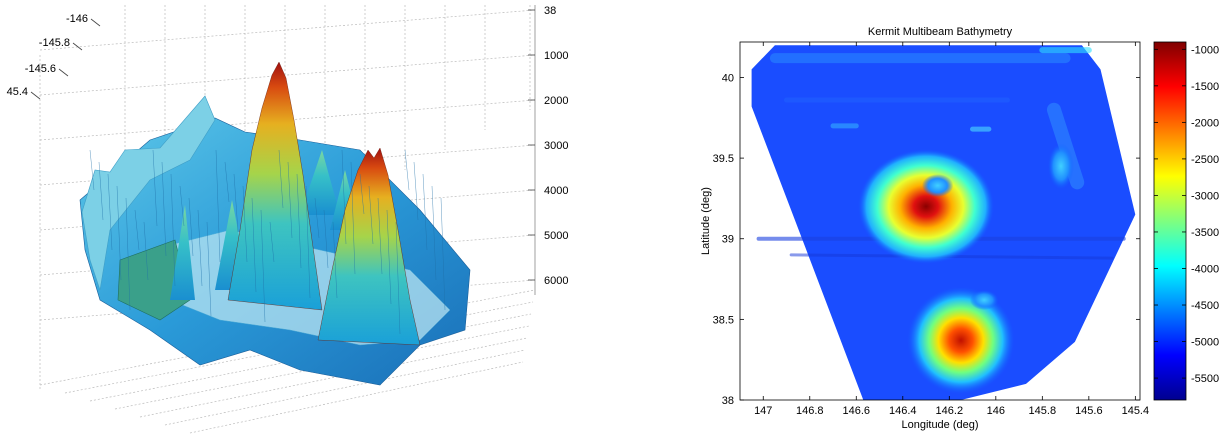 The image size is (1220, 445). Describe the element at coordinates (556, 236) in the screenshot. I see `z-tick-label: 5000` at that location.